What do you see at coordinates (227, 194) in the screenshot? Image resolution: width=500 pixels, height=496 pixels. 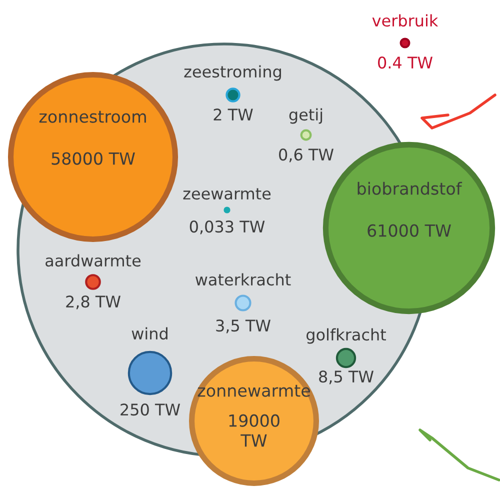 I see `category-label: zeewarmte` at bounding box center [227, 194].